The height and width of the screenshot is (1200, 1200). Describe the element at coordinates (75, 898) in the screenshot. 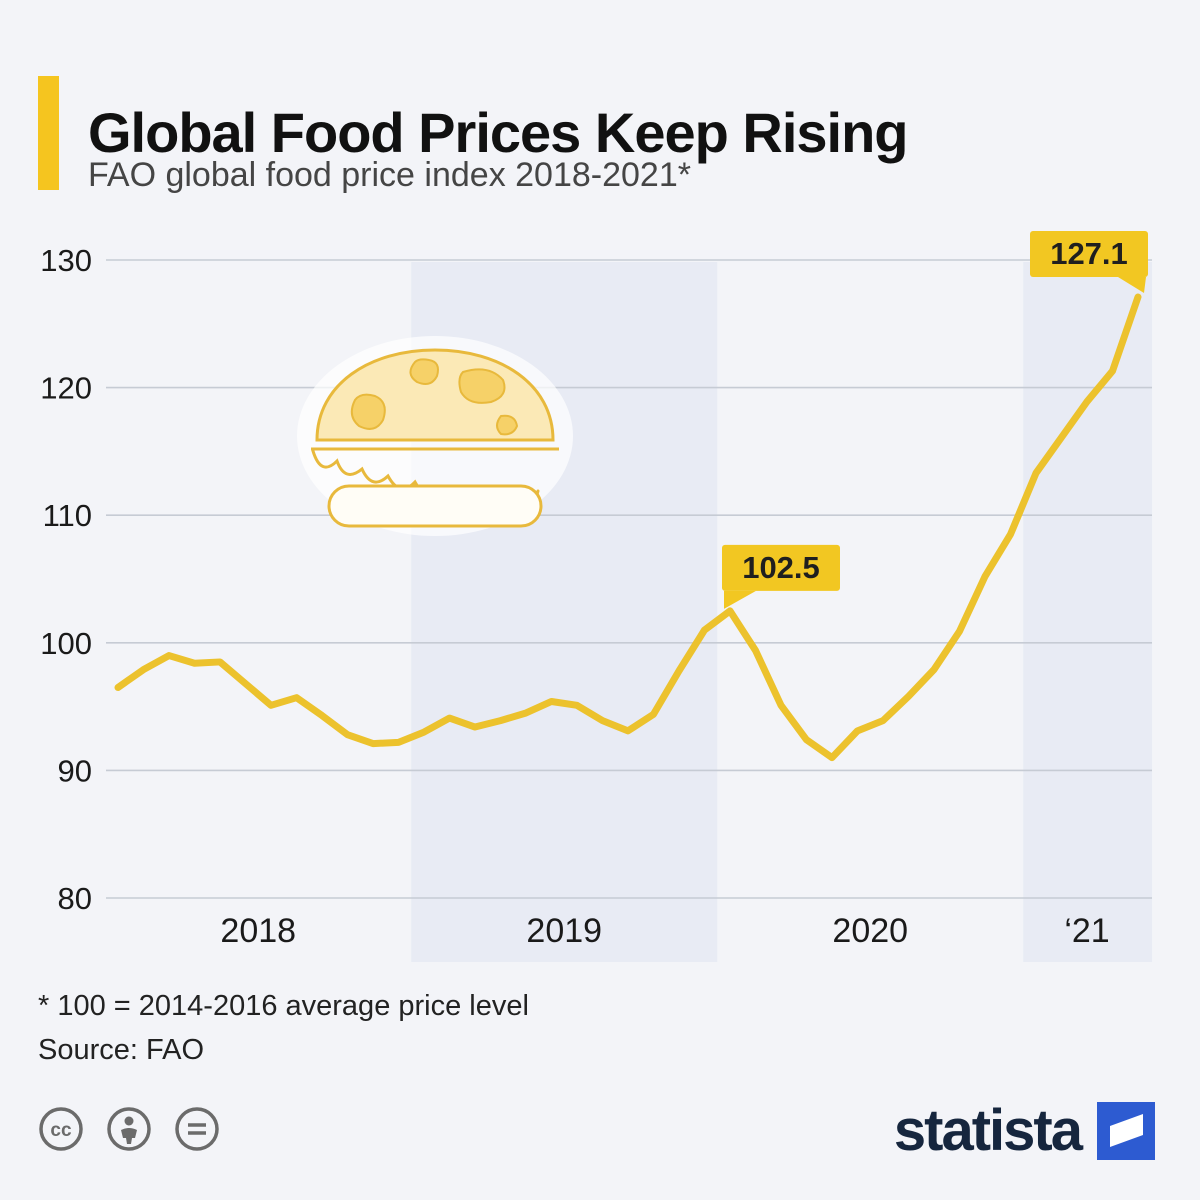

I see `svg-text: 80` at that location.